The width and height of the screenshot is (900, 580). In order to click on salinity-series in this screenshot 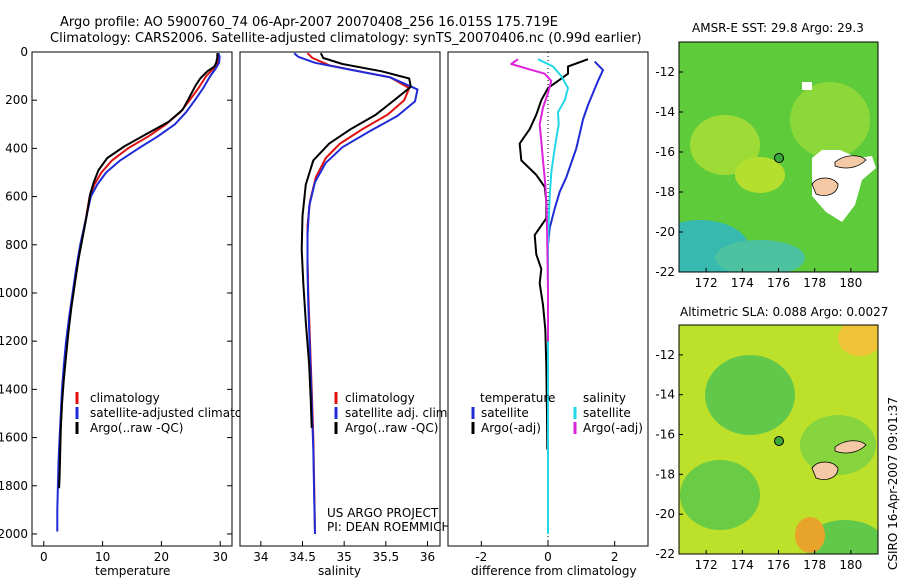, I will do `click(356, 293)`.